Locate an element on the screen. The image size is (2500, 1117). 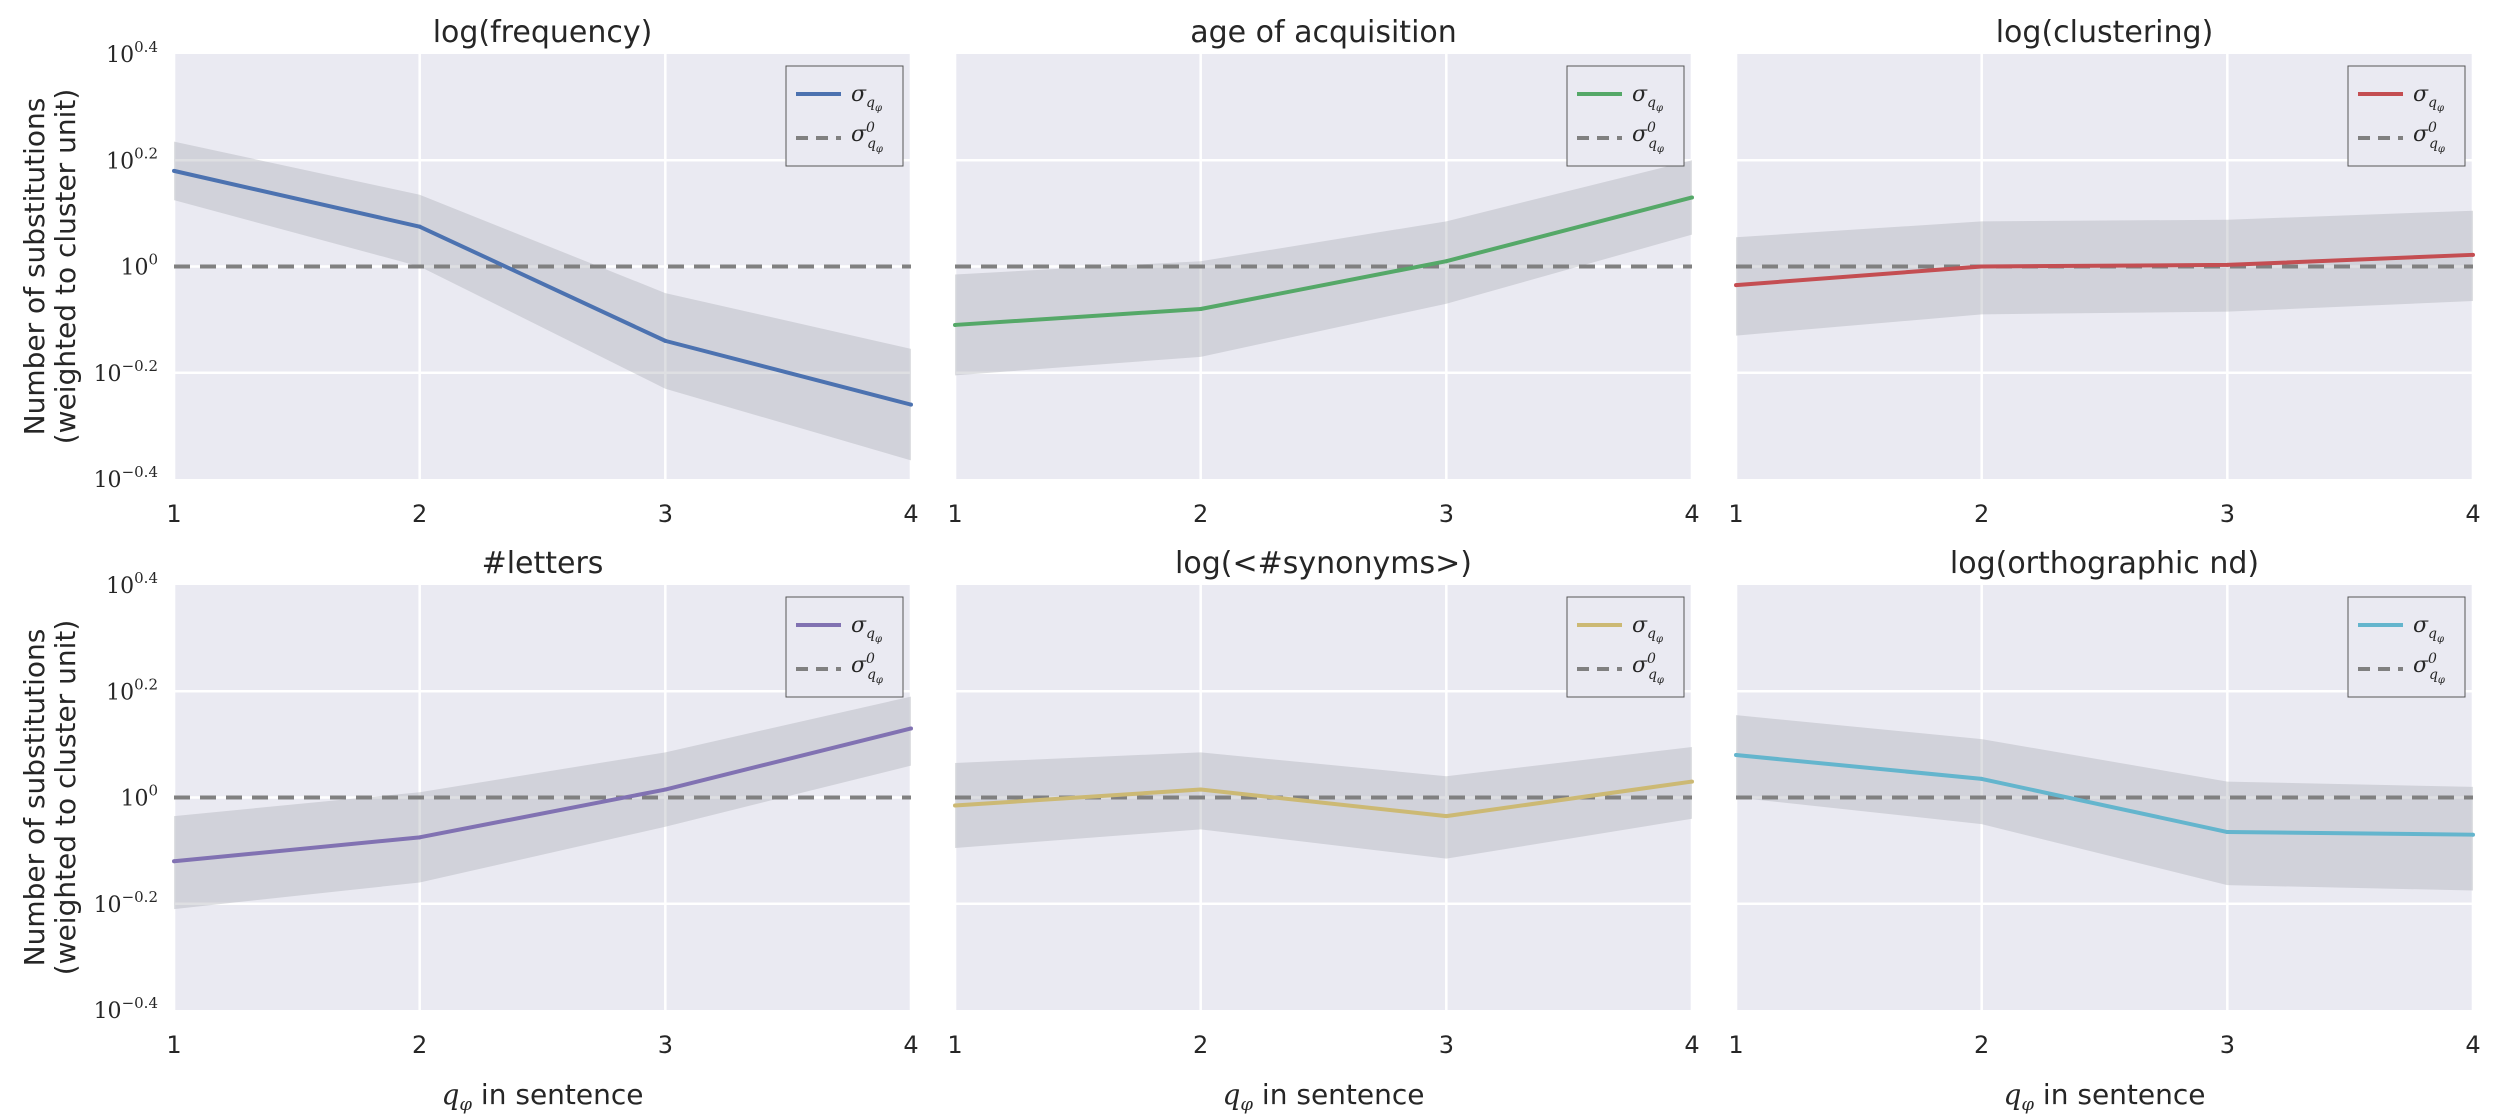
subplot-title: #letters is located at coordinates (543, 563).